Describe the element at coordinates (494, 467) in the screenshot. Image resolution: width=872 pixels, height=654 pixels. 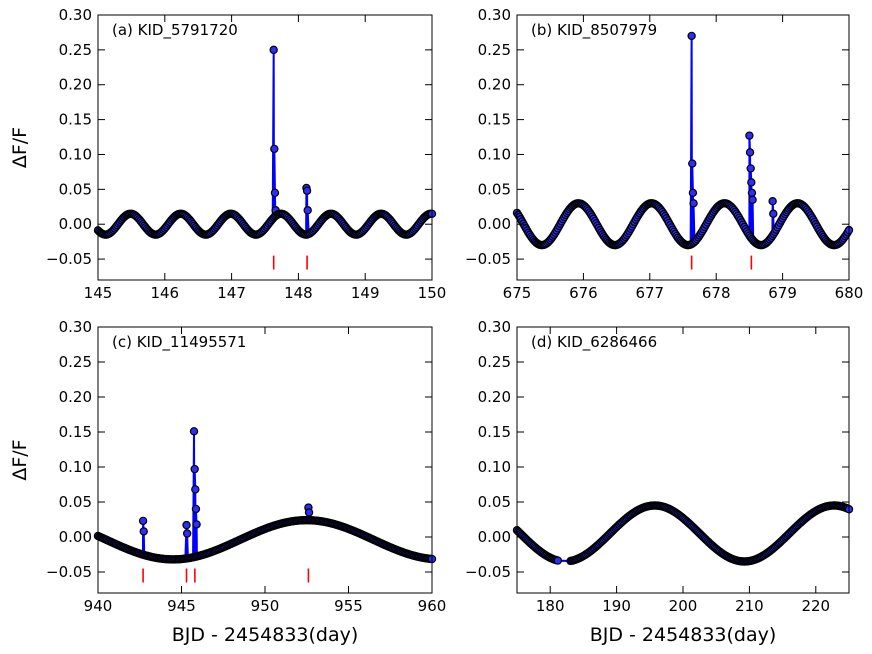
I see `y-tick-label-d-3: 0.10` at that location.